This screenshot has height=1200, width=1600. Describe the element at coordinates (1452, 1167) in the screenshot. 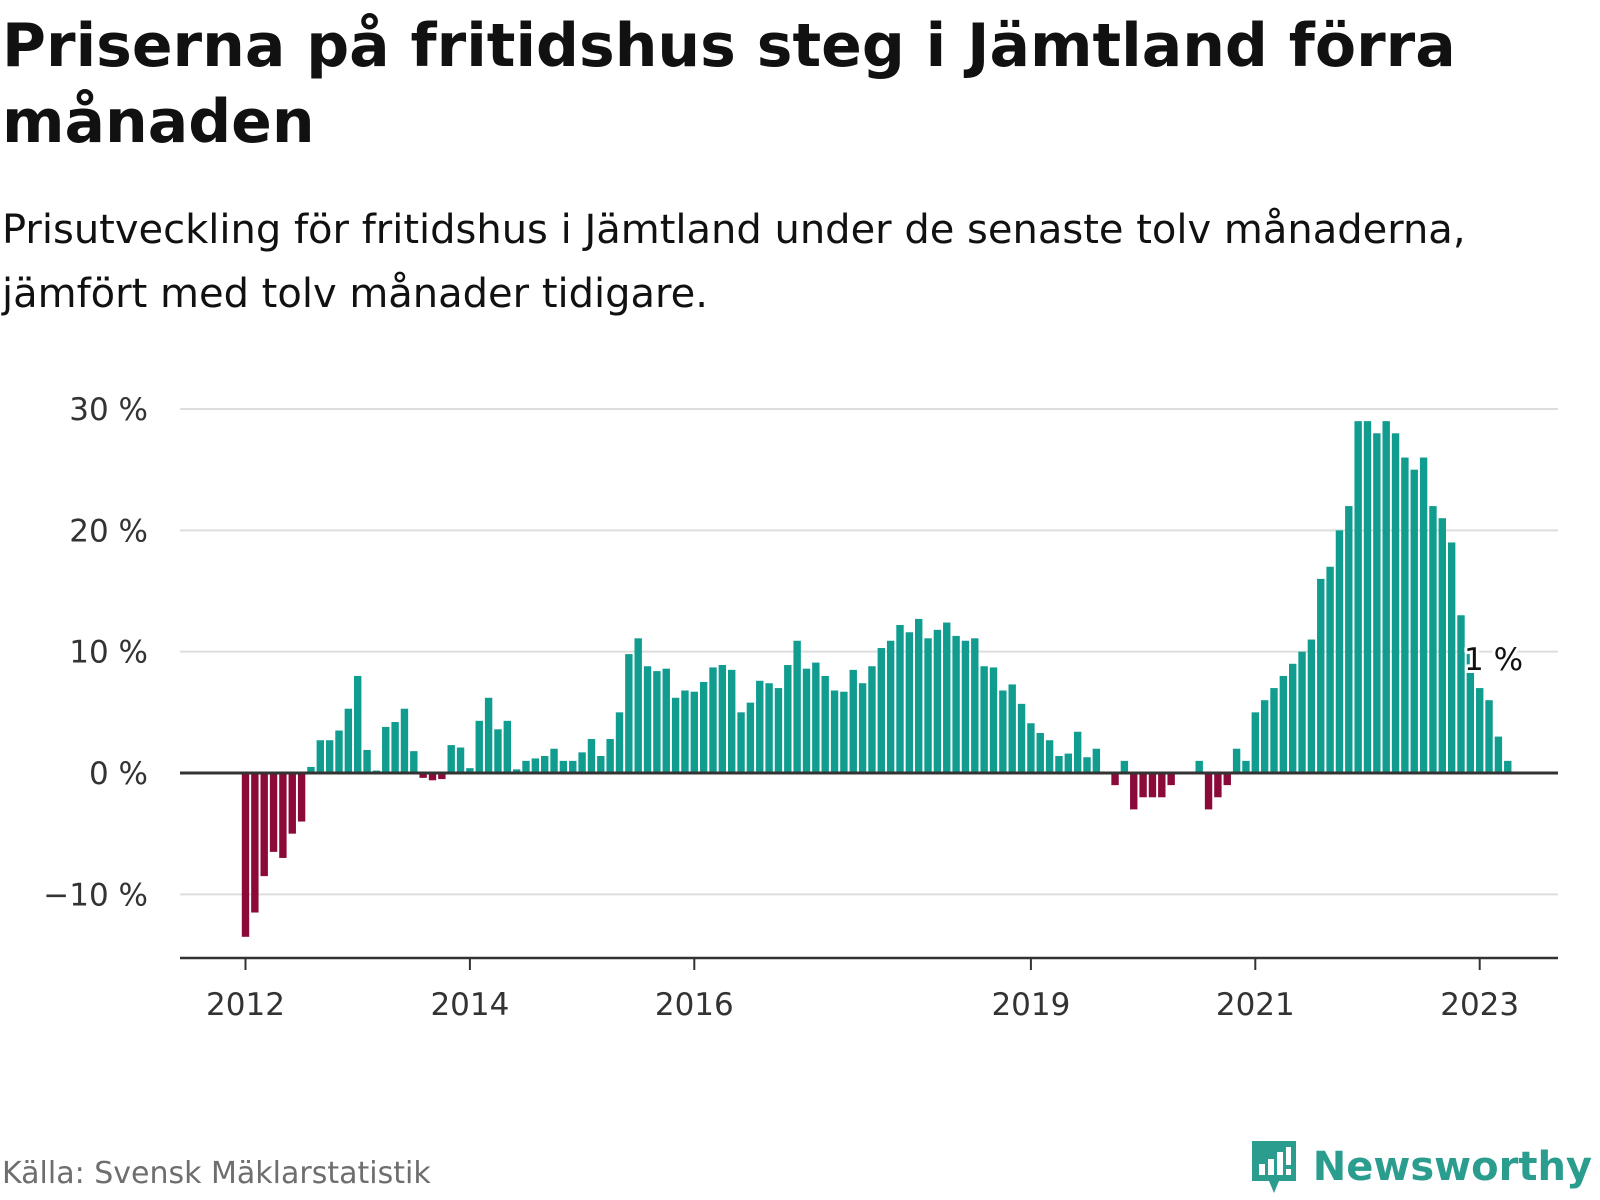

I see `brand-name: Newsworthy` at that location.